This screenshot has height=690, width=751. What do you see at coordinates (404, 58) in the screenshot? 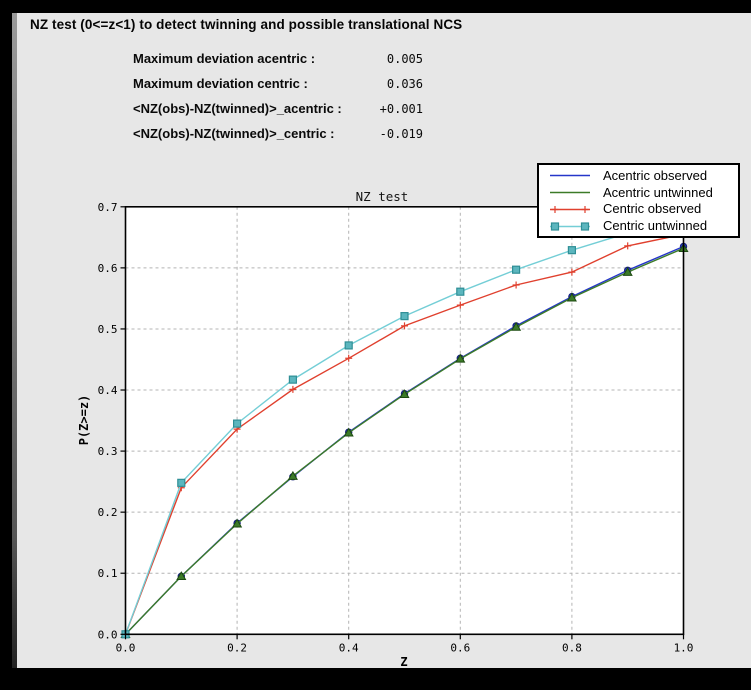
I see `stat-value: 0.005` at bounding box center [404, 58].